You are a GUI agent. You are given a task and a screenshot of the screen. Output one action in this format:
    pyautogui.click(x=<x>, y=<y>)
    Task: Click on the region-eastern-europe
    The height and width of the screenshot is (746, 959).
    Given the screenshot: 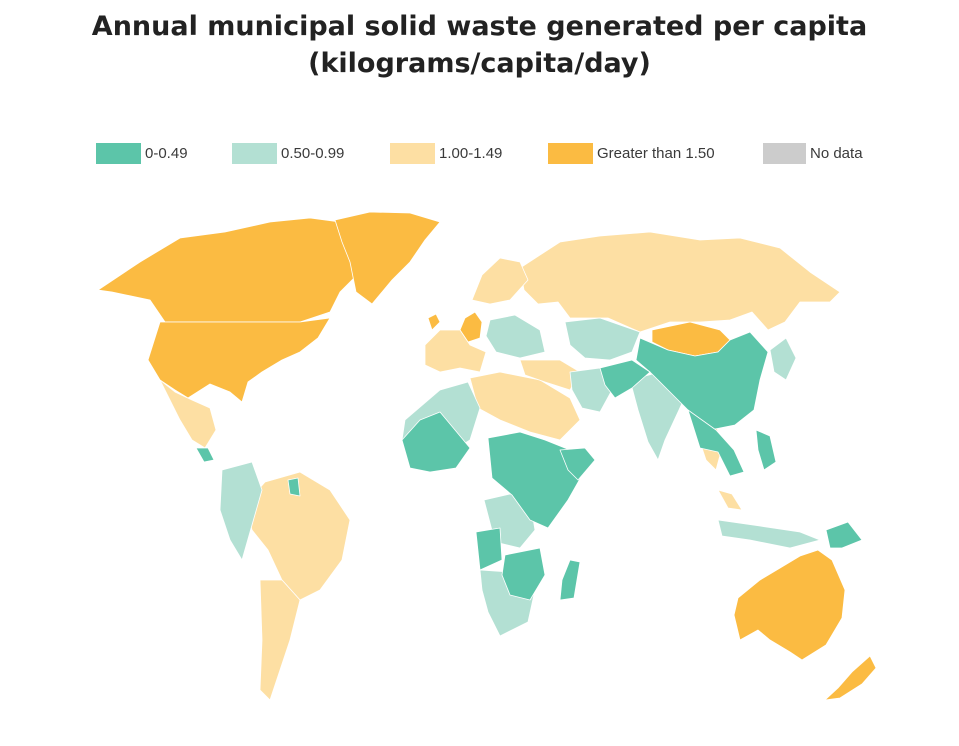 What is the action you would take?
    pyautogui.click(x=515, y=336)
    